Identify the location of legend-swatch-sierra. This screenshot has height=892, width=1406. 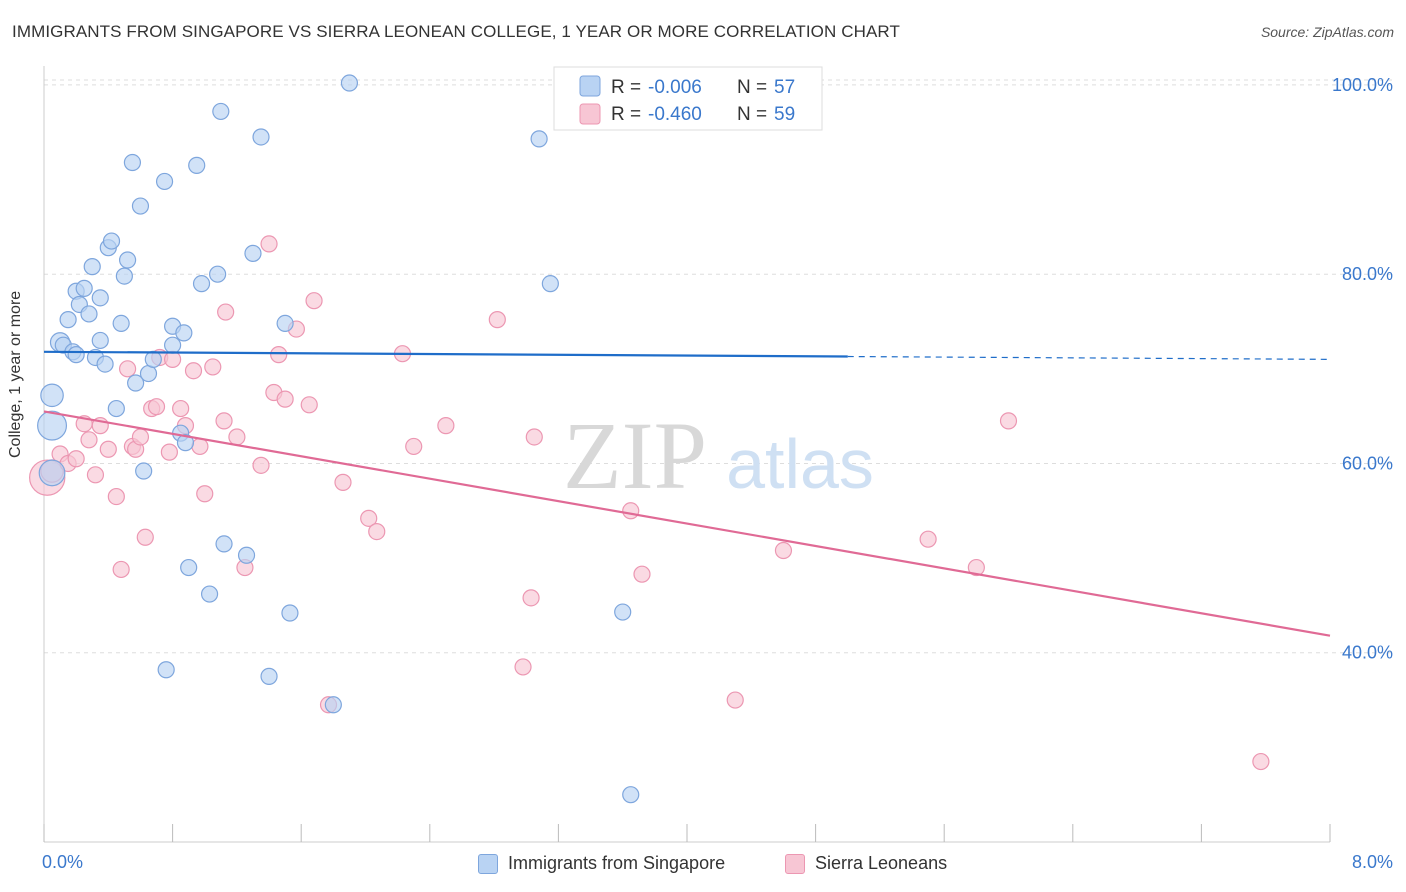
(590, 114).